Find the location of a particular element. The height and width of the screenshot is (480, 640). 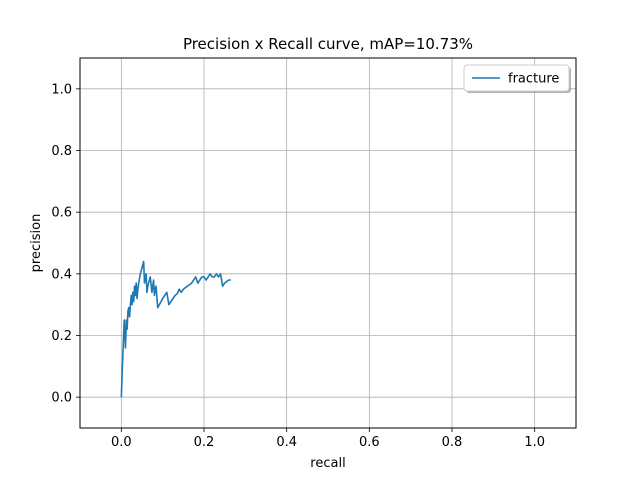

y-tick-label: 0.6 is located at coordinates (61, 213).